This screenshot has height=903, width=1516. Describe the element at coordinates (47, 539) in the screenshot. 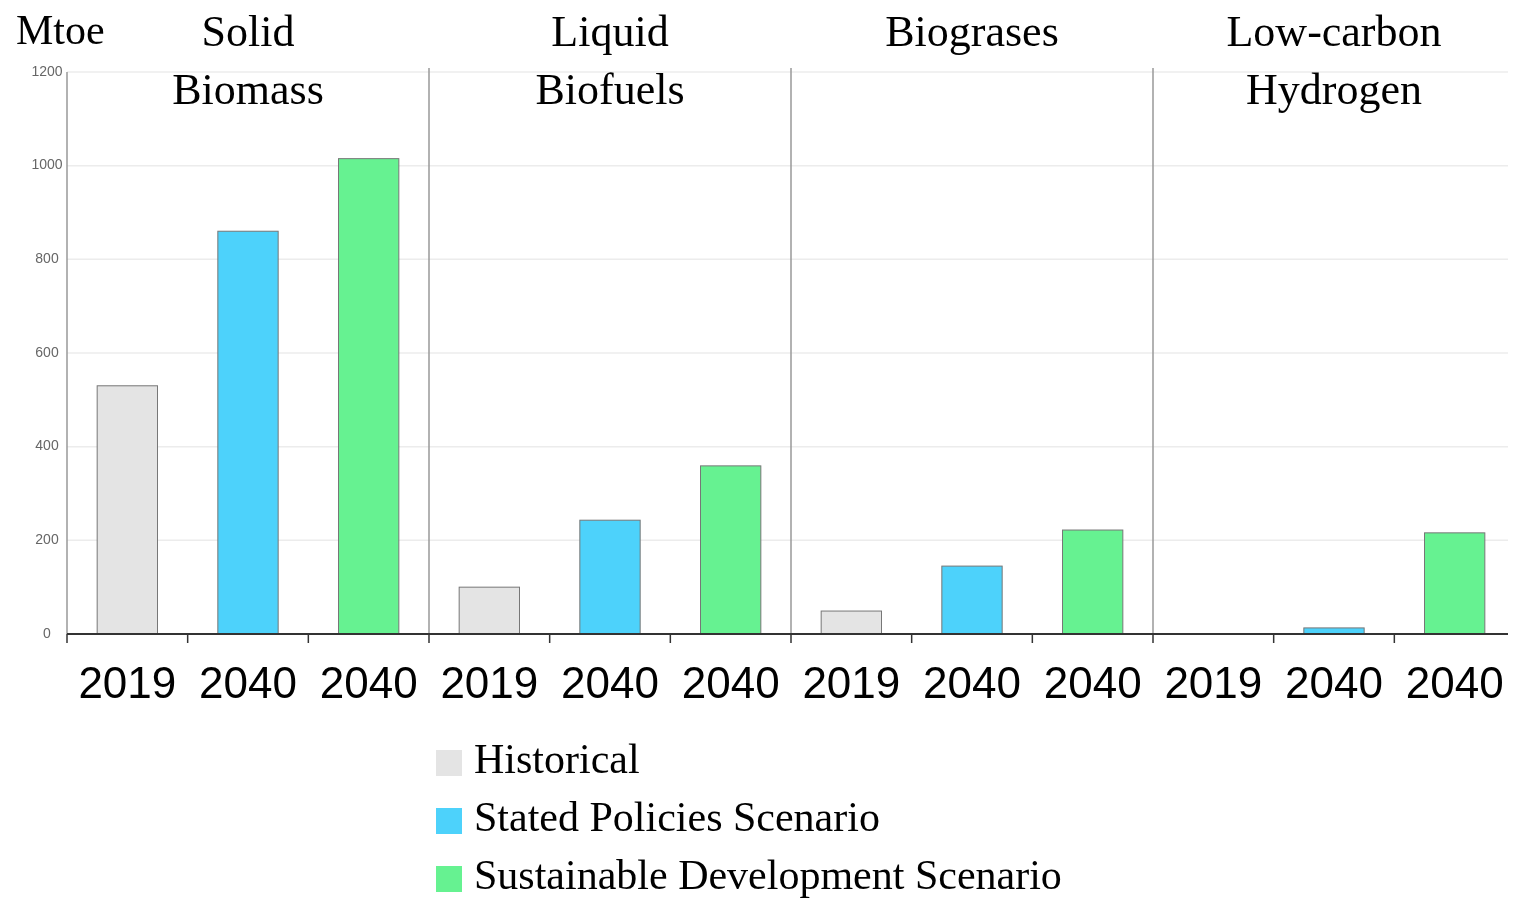

I see `y-tick-label: 200` at that location.